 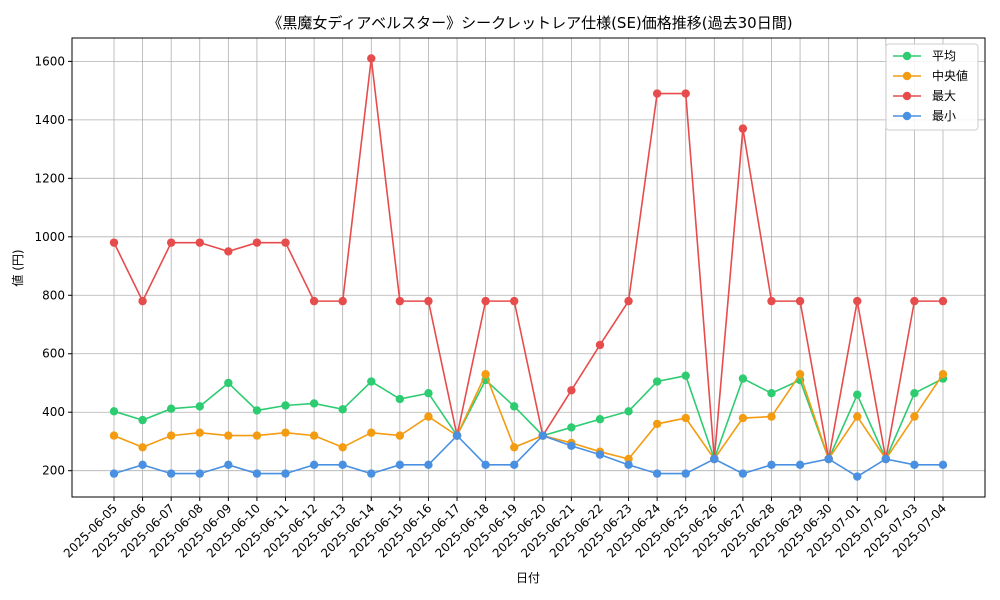 I want to click on y-axis-ticks: 200 400 600 800 1000 1200 1400 1600, so click(x=53, y=266).